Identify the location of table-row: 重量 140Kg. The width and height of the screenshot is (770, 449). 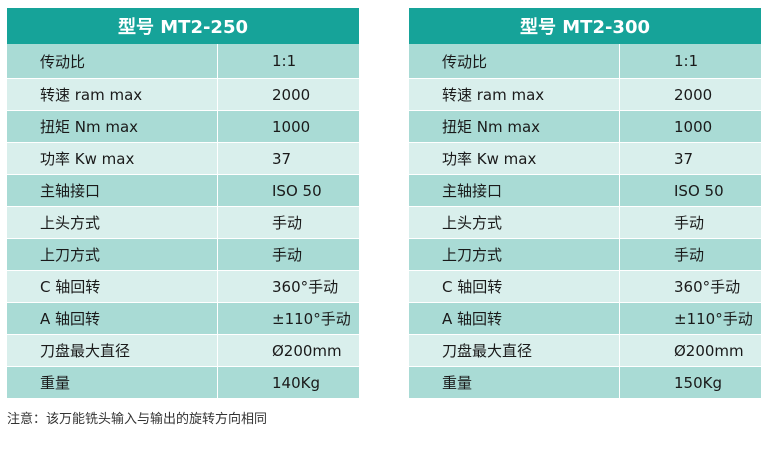
(183, 382).